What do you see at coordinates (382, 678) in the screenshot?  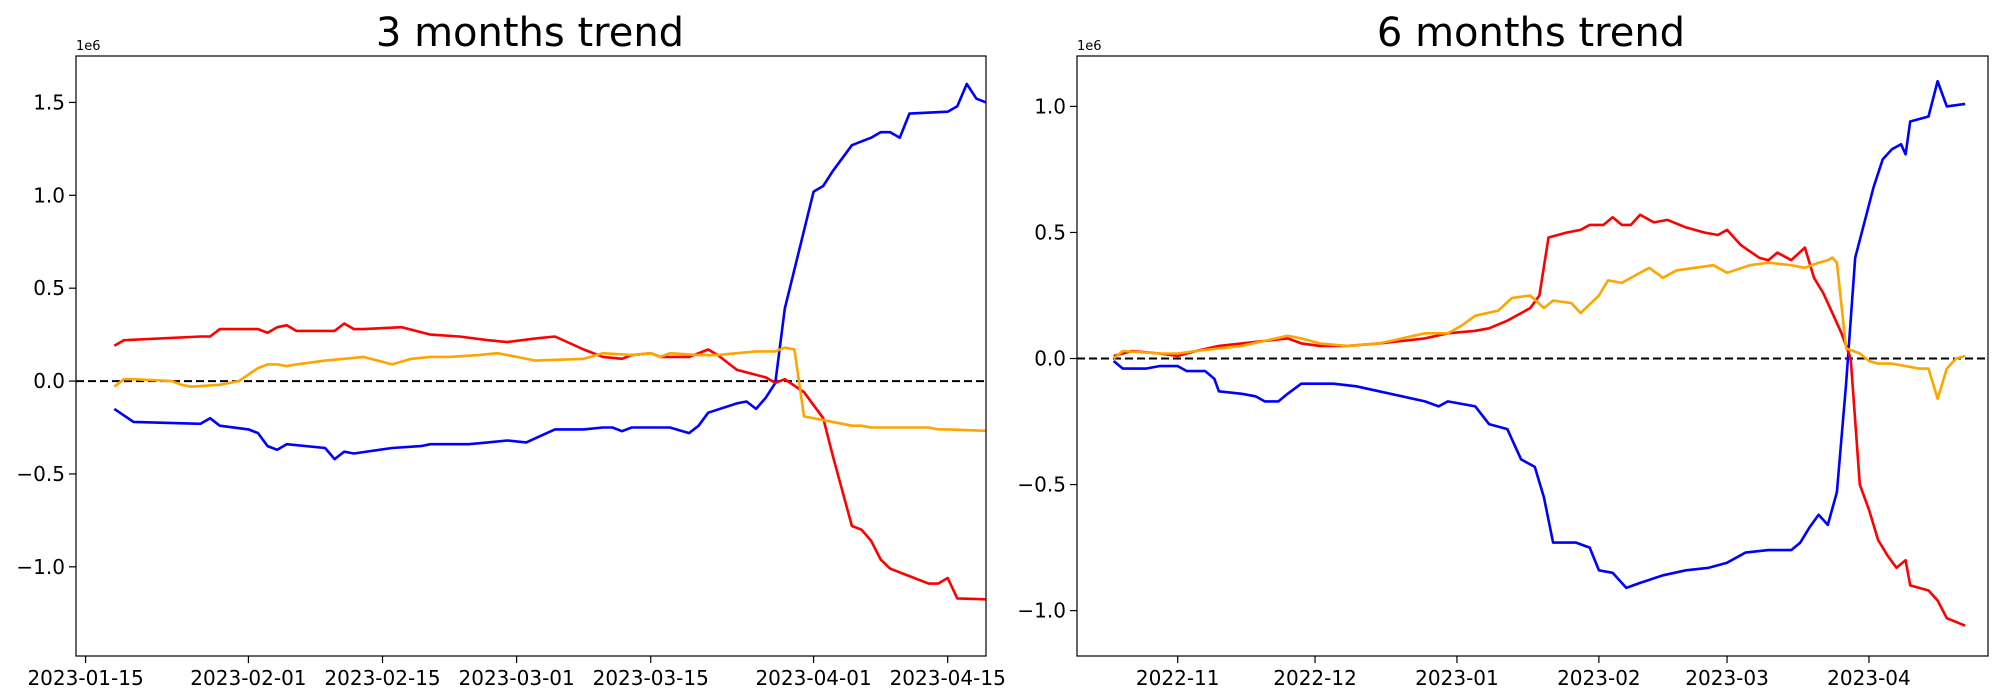 I see `x-tick-label: 2023-02-15` at bounding box center [382, 678].